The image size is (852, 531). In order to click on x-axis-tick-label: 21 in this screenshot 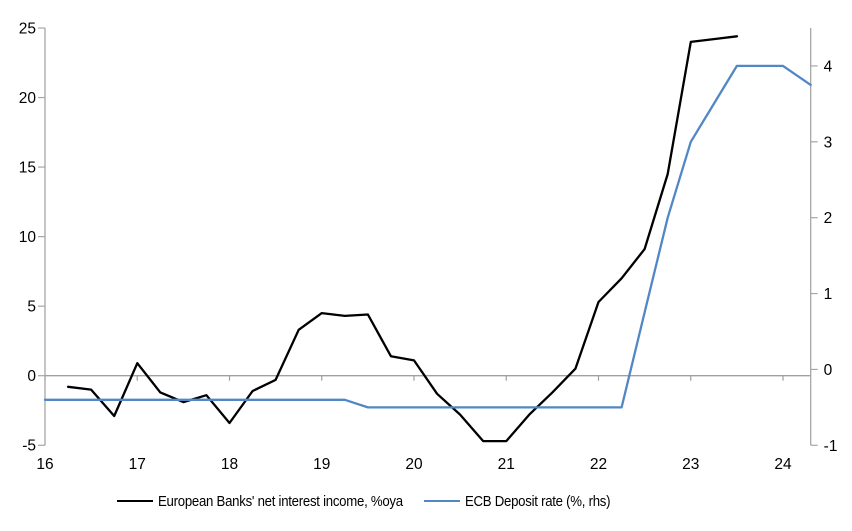, I will do `click(506, 464)`.